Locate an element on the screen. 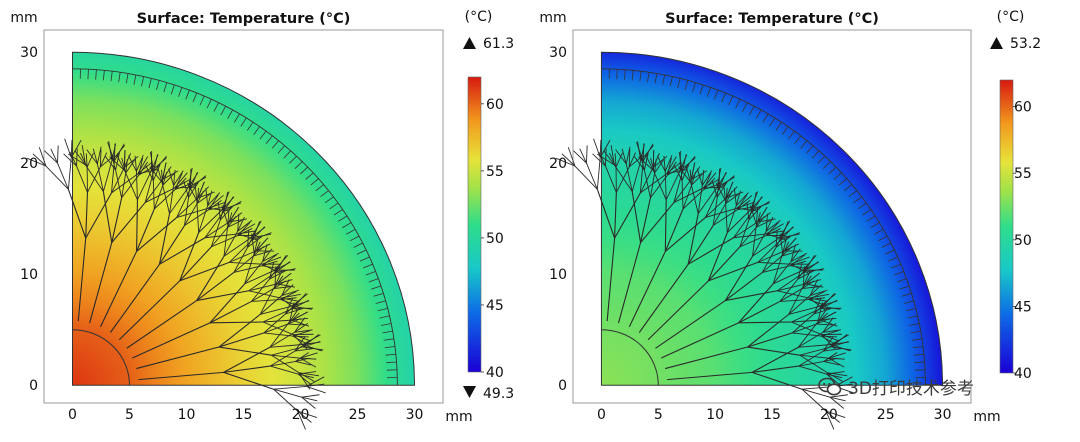  x-tick-label: 15 is located at coordinates (244, 415).